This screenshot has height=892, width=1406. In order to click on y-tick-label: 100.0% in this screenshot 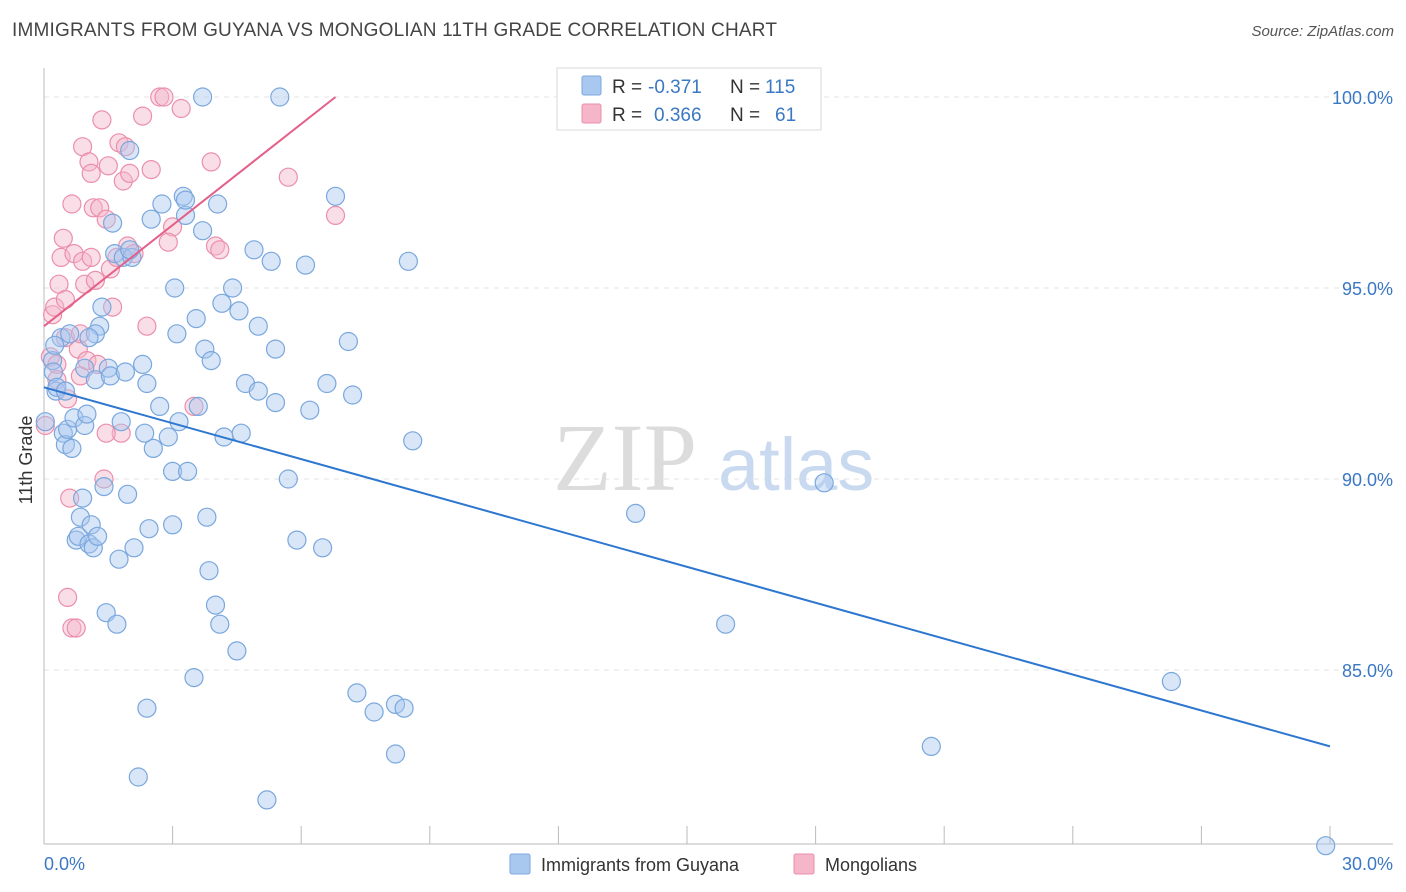, I will do `click(1362, 98)`.